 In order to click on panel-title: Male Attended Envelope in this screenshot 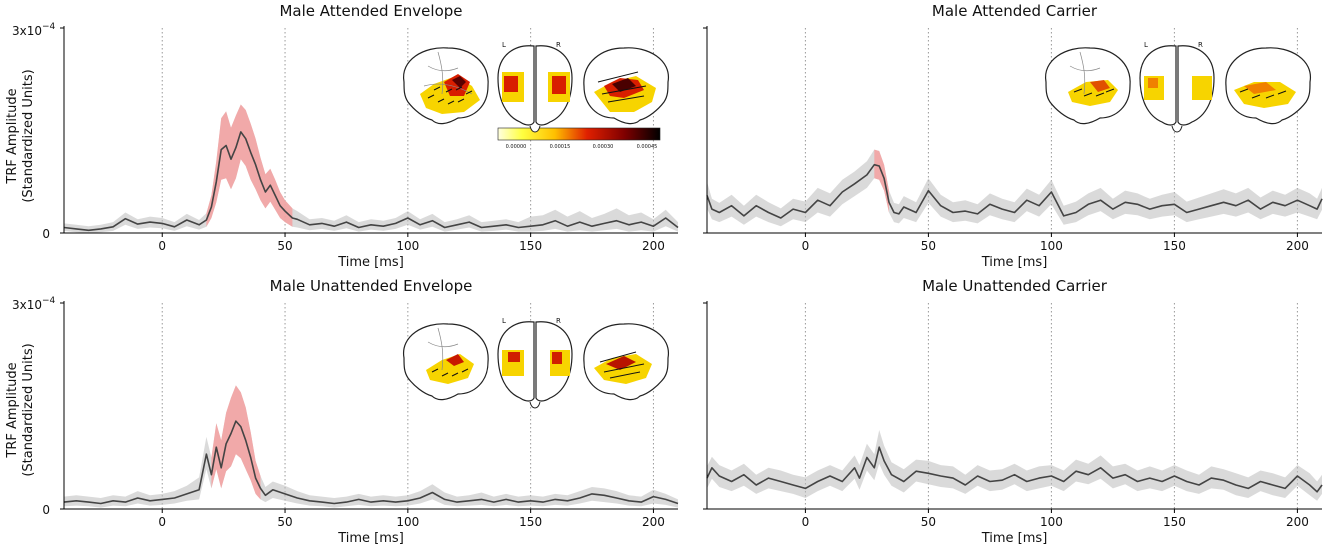, I will do `click(370, 11)`.